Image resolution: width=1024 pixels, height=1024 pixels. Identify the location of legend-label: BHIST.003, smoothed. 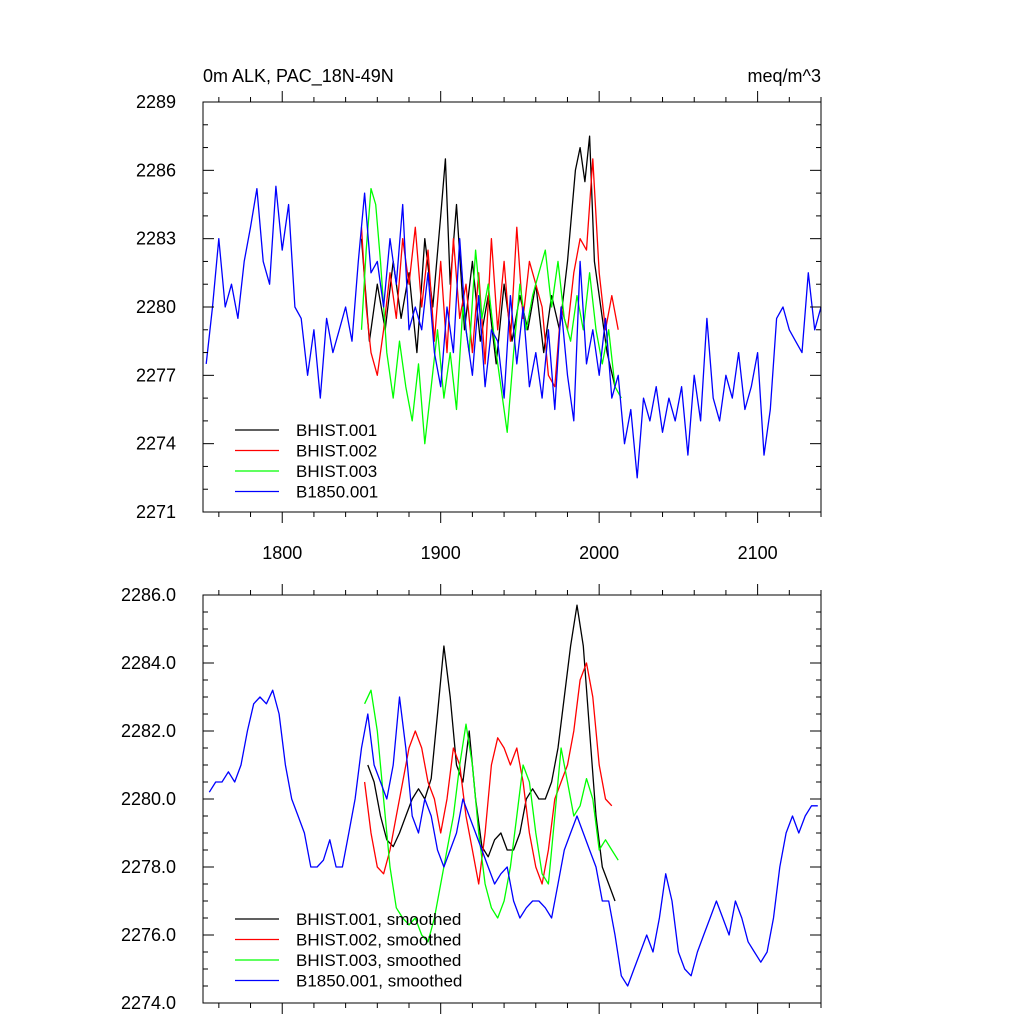
(378, 960).